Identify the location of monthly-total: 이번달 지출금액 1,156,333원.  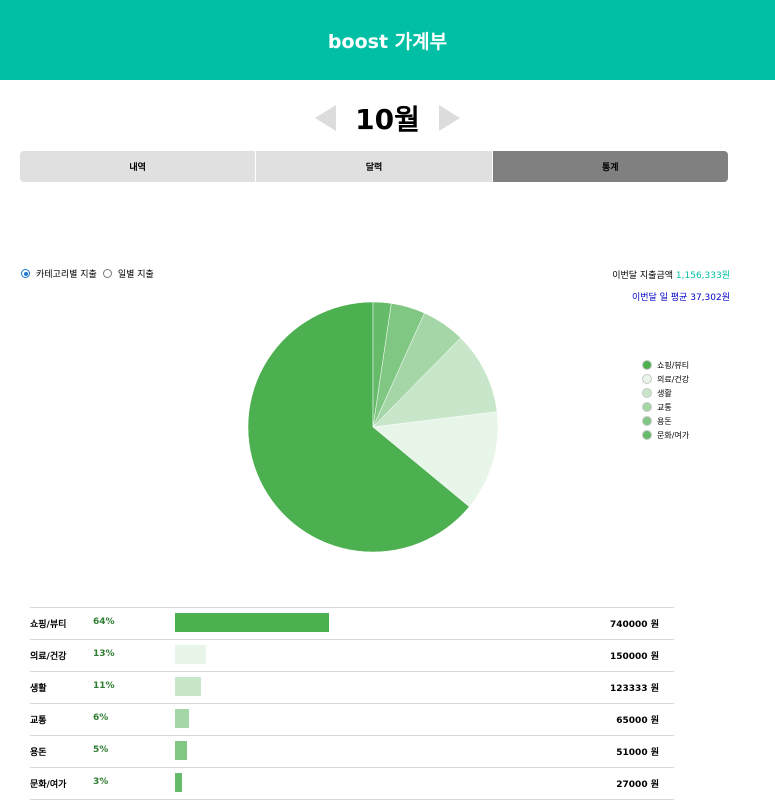
(671, 274).